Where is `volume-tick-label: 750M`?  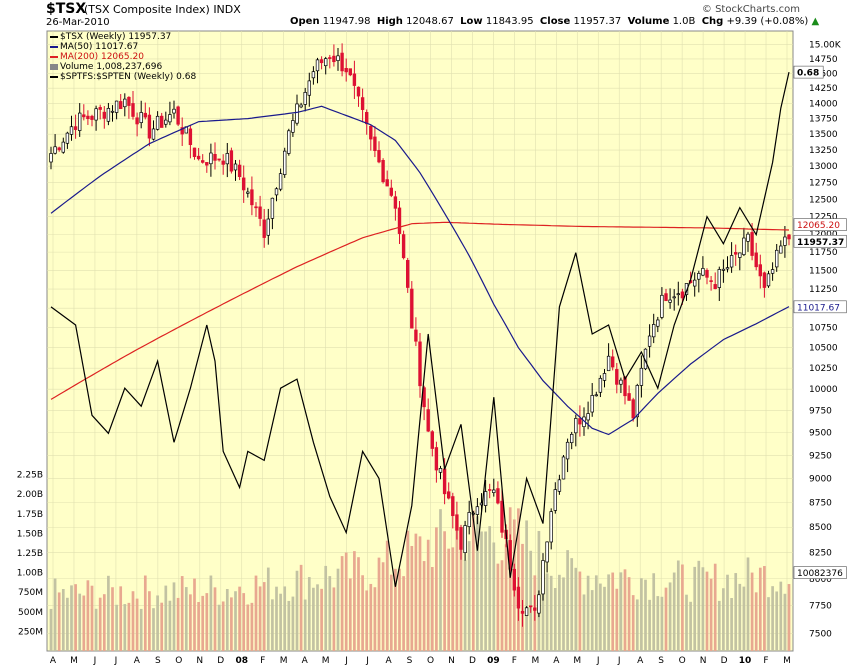 volume-tick-label: 750M is located at coordinates (30, 593).